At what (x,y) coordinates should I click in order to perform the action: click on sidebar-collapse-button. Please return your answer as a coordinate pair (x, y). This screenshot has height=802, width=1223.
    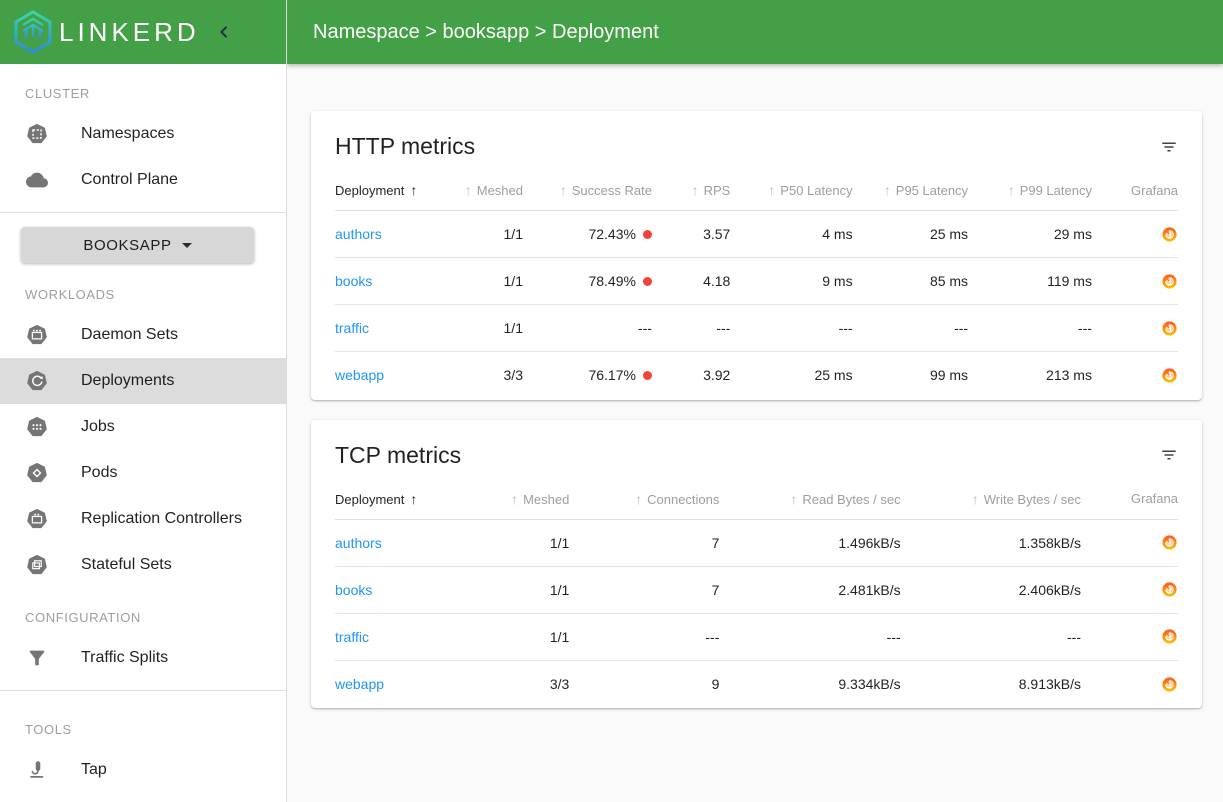
    Looking at the image, I should click on (224, 32).